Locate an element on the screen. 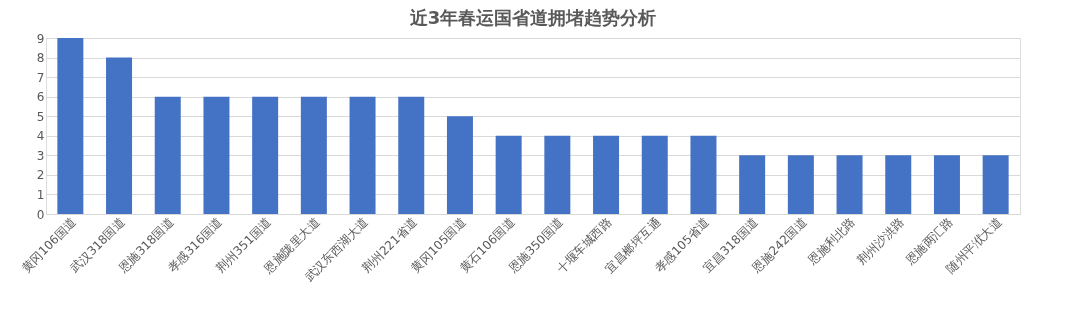  y-tick-label: 2 is located at coordinates (40, 175).